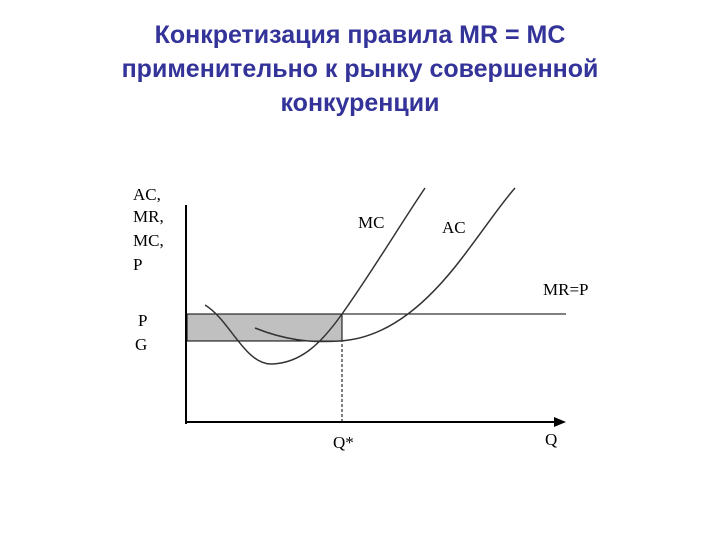 The width and height of the screenshot is (720, 540). Describe the element at coordinates (343, 442) in the screenshot. I see `quantity-label: Q*` at that location.